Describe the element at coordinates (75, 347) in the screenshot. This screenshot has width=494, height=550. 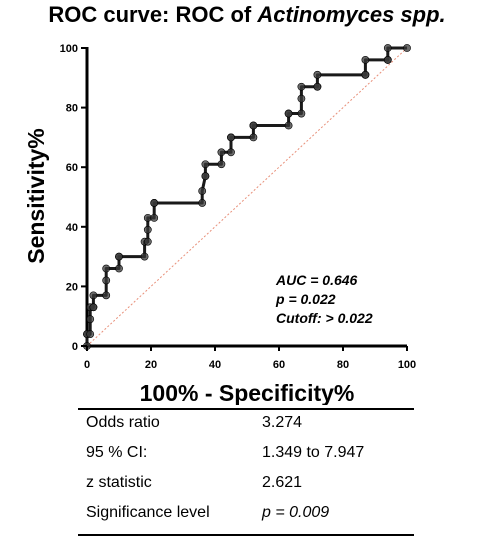
I see `y-tick-label: 0` at that location.